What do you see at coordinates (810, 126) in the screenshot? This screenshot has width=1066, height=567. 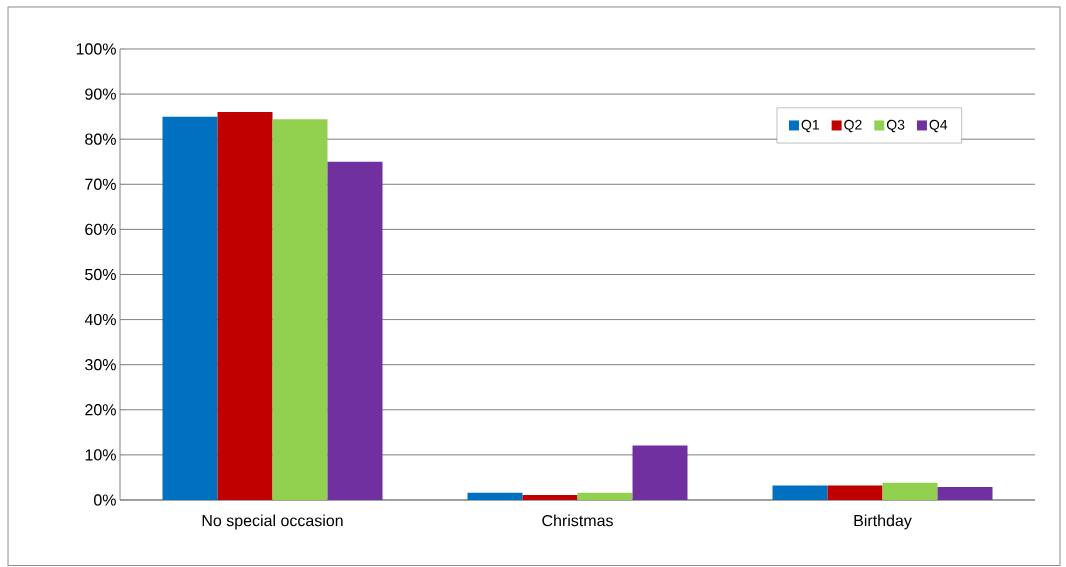 I see `legend-label: Q1` at bounding box center [810, 126].